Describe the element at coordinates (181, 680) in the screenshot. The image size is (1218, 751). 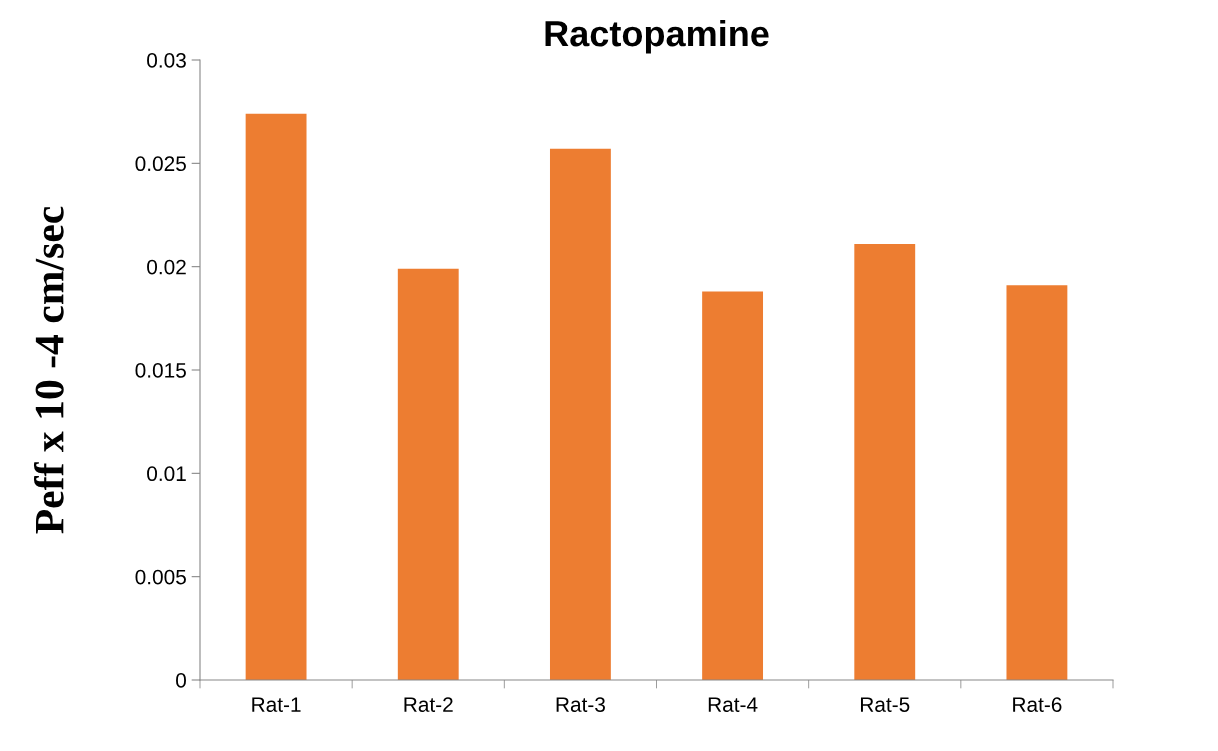
I see `y-tick-label: 0` at that location.